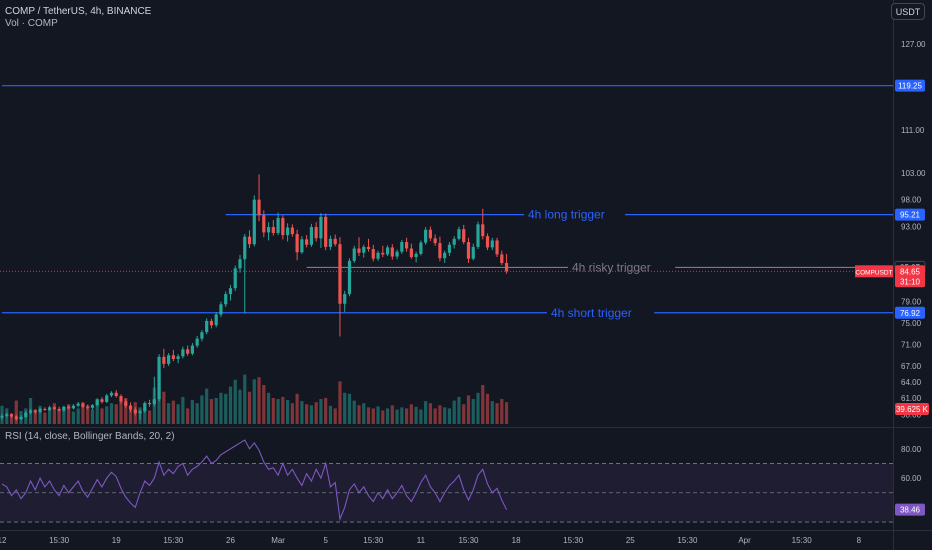  What do you see at coordinates (910, 215) in the screenshot?
I see `level-price-tag-text: 95.21` at bounding box center [910, 215].